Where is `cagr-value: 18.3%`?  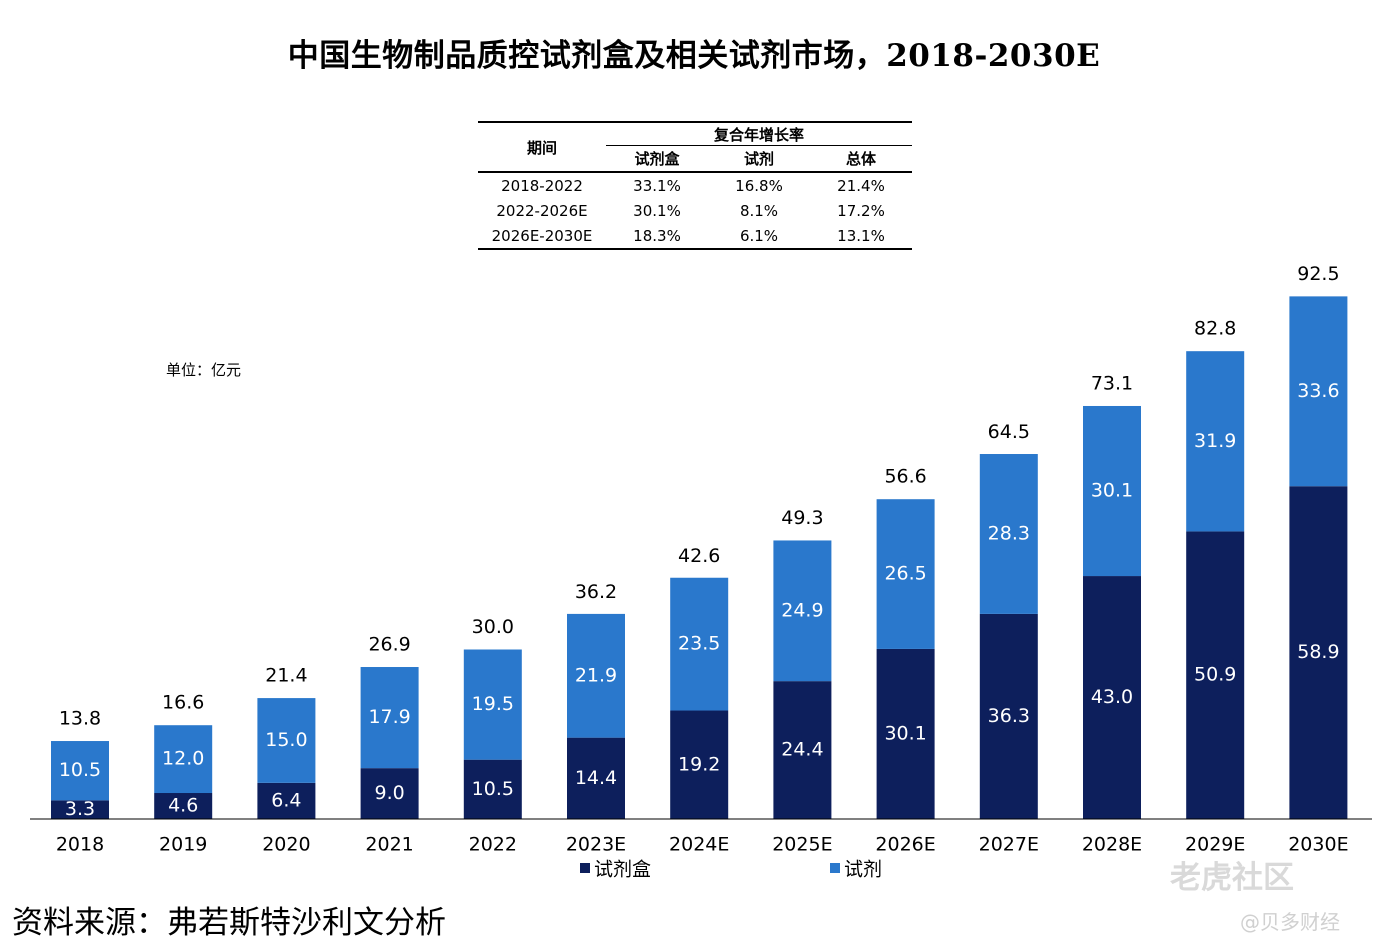 cagr-value: 18.3% is located at coordinates (657, 236).